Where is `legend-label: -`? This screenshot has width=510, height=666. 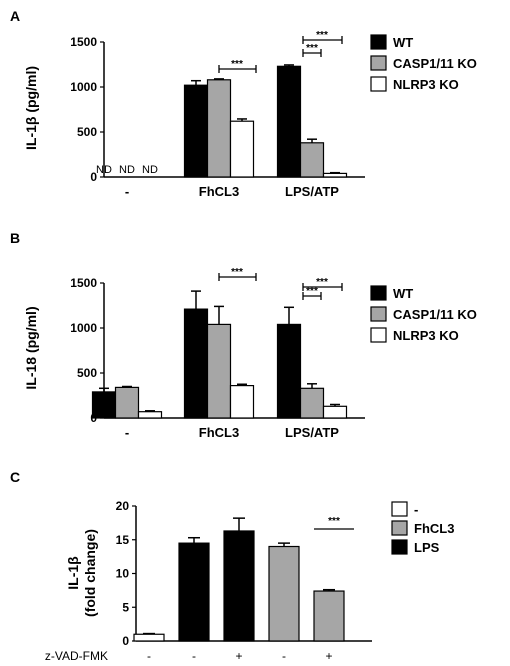 legend-label: - is located at coordinates (416, 509).